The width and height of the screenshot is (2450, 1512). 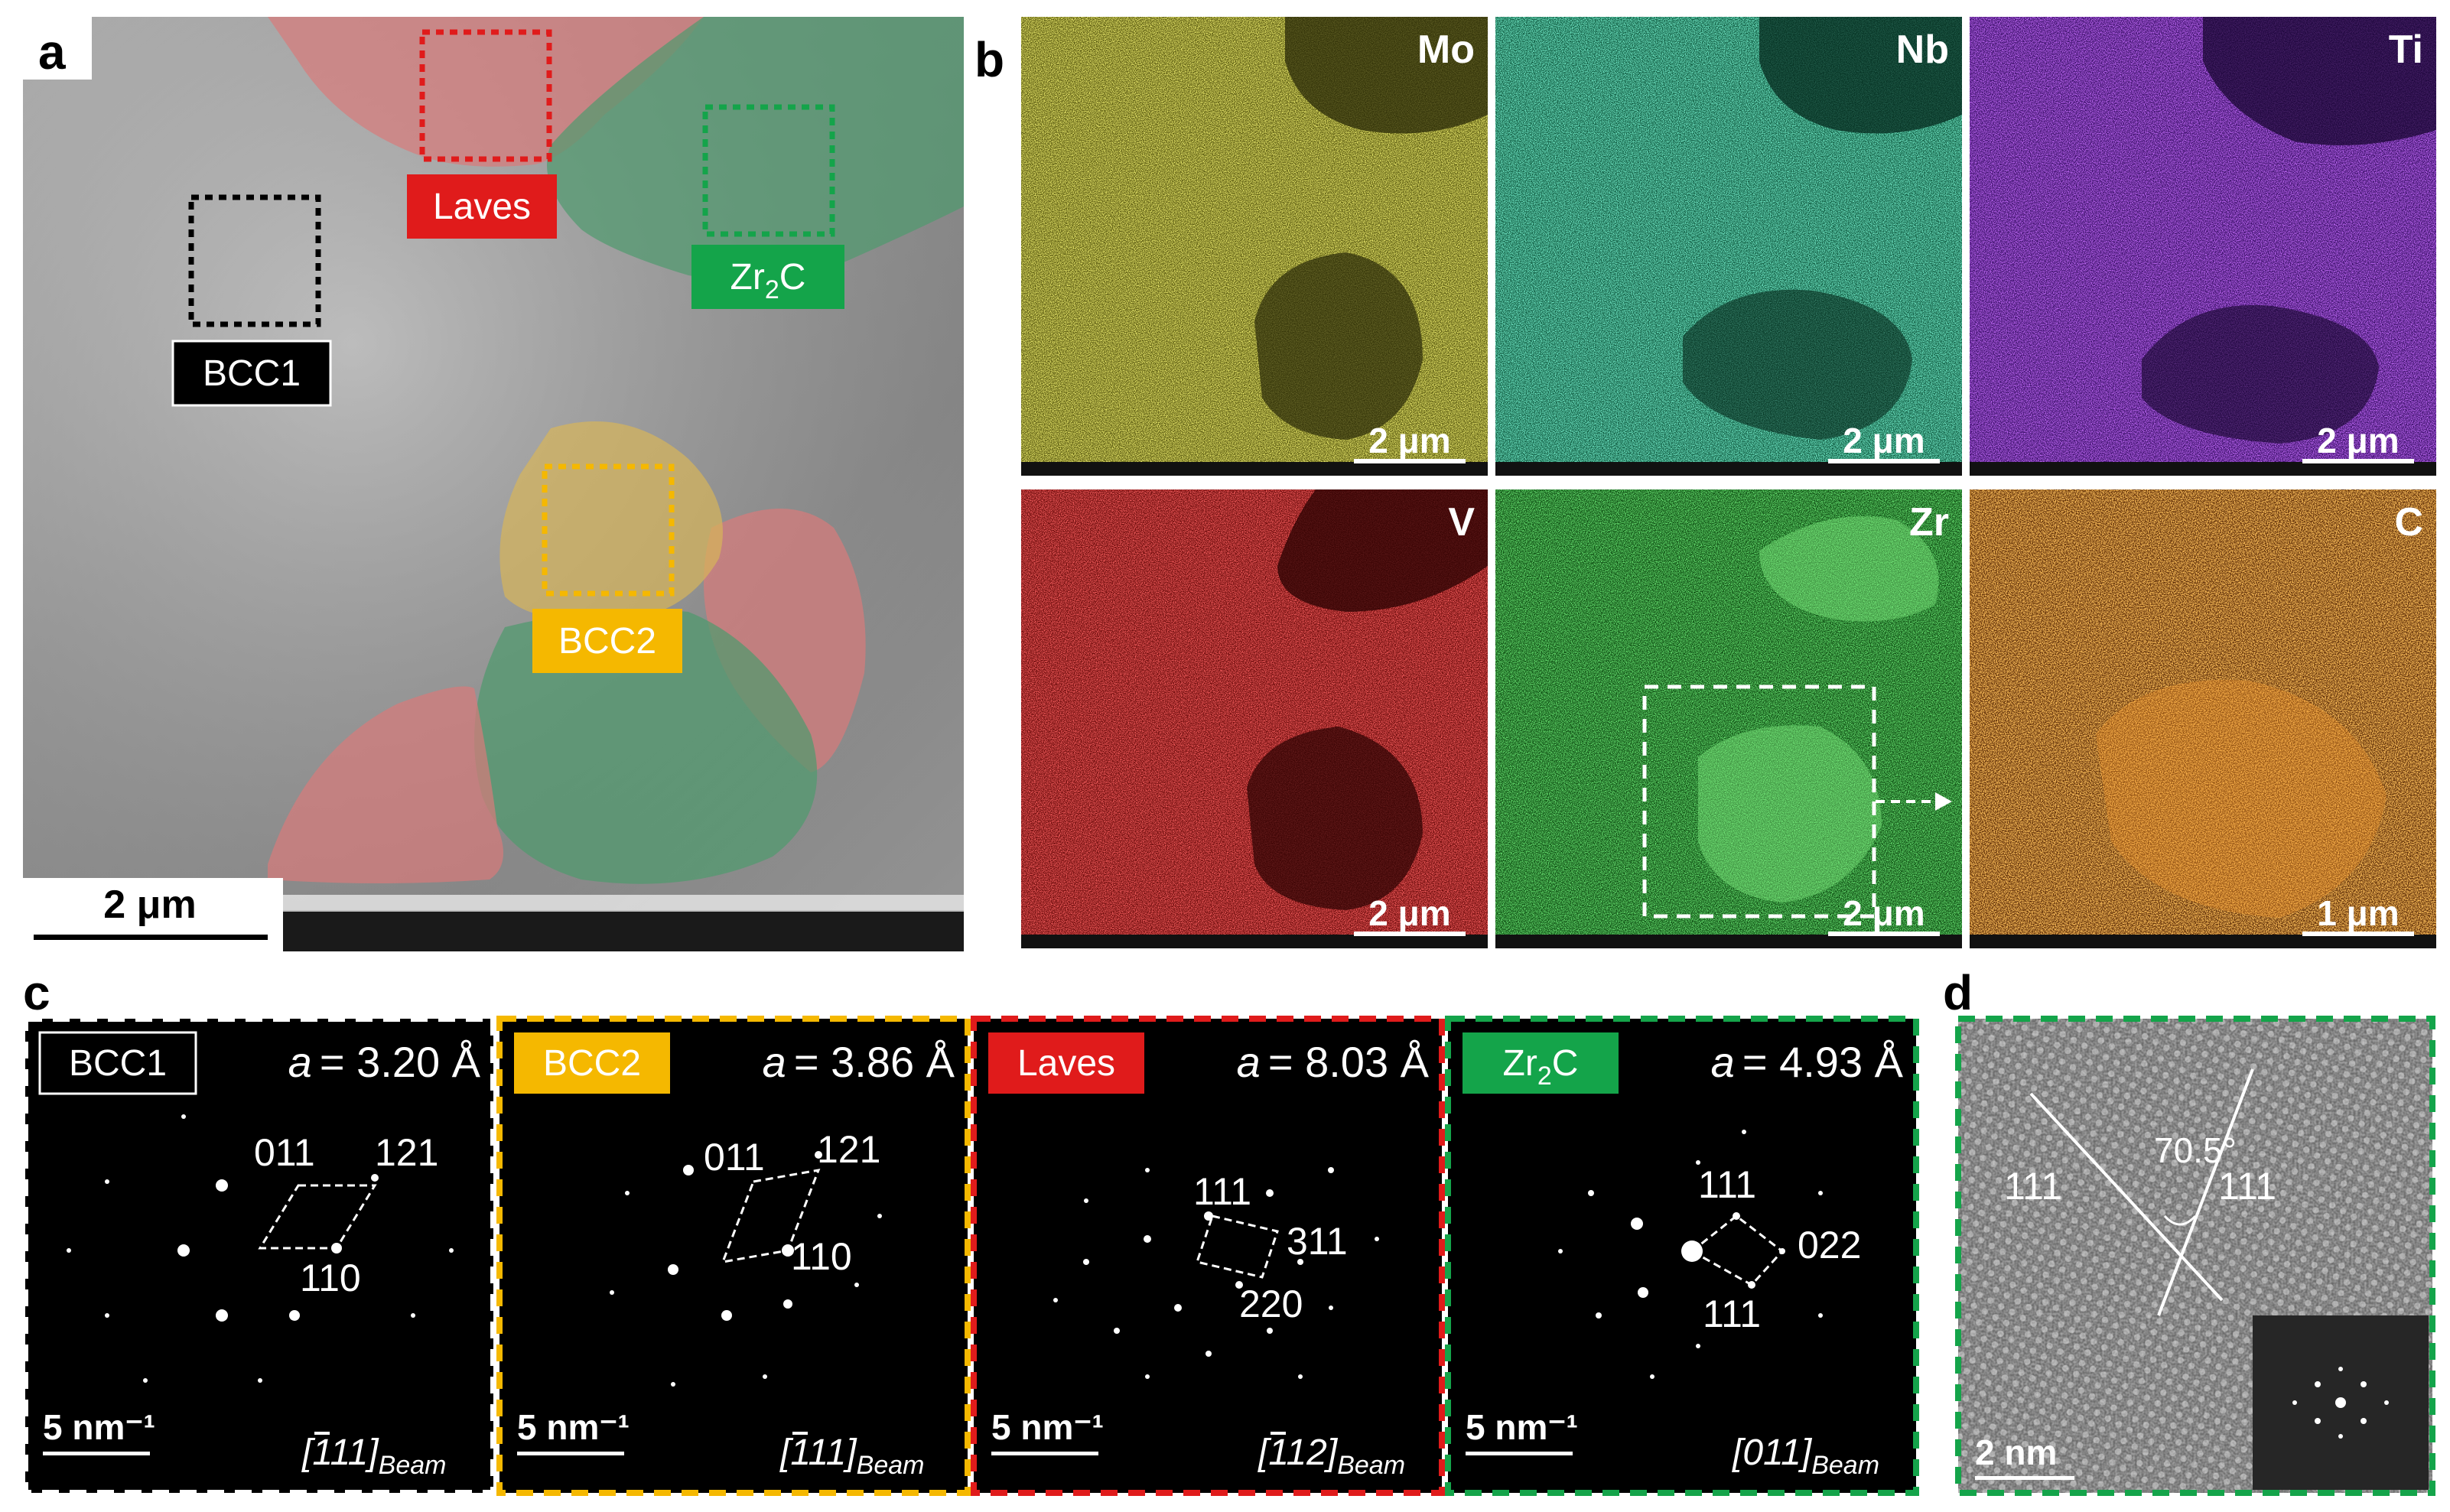 I want to click on svg-text: 2 nm, so click(x=2016, y=1452).